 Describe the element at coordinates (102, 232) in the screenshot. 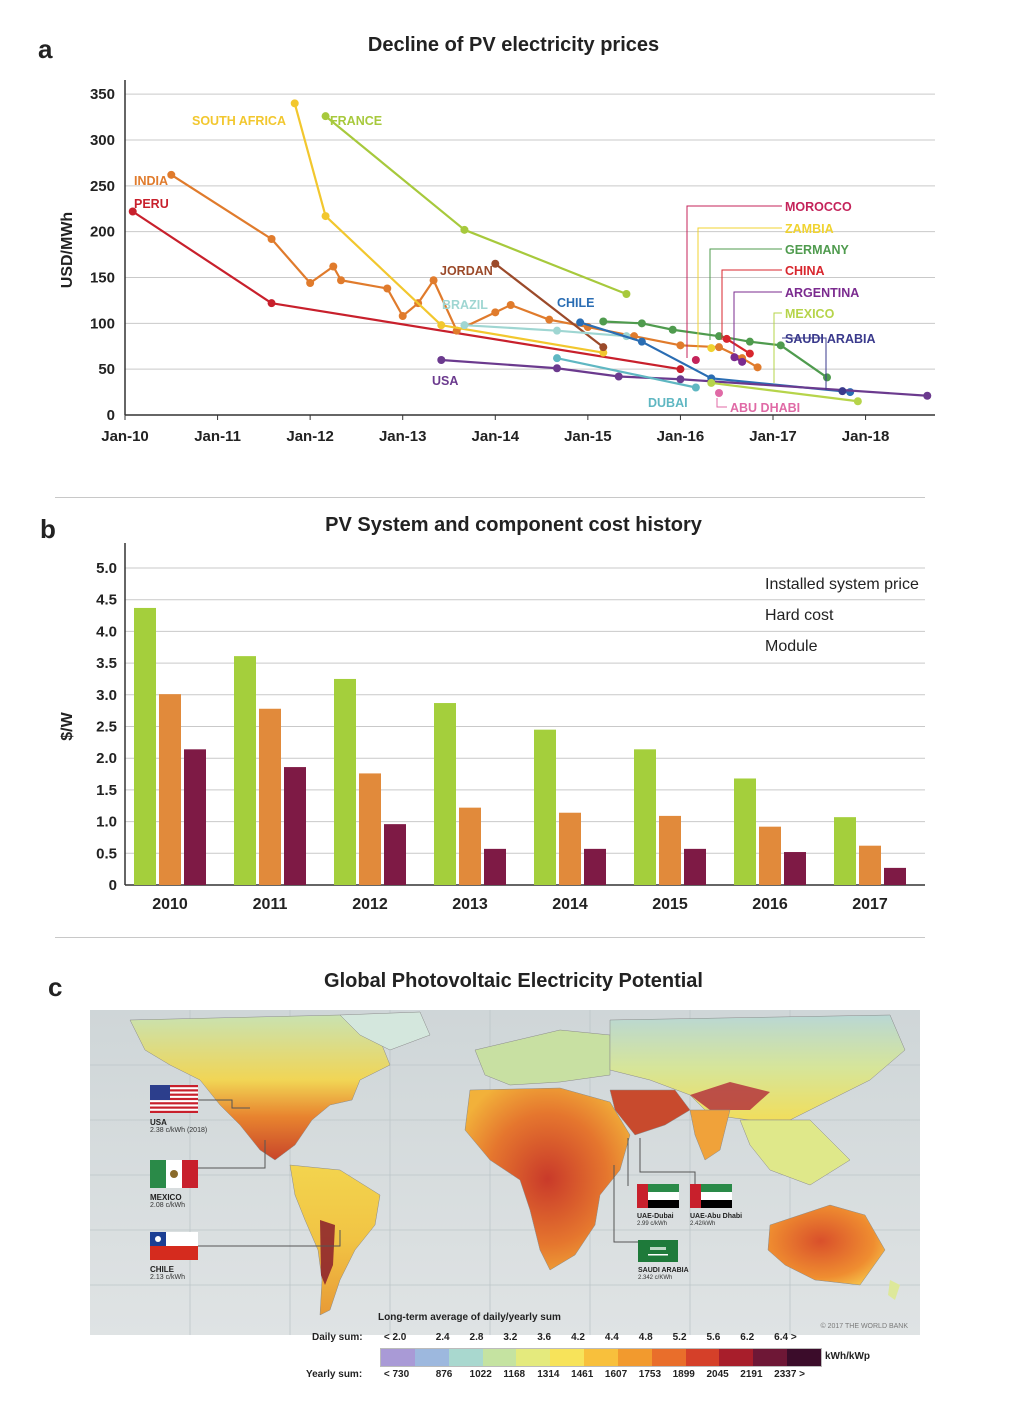

I see `y-tick-label: 200` at that location.